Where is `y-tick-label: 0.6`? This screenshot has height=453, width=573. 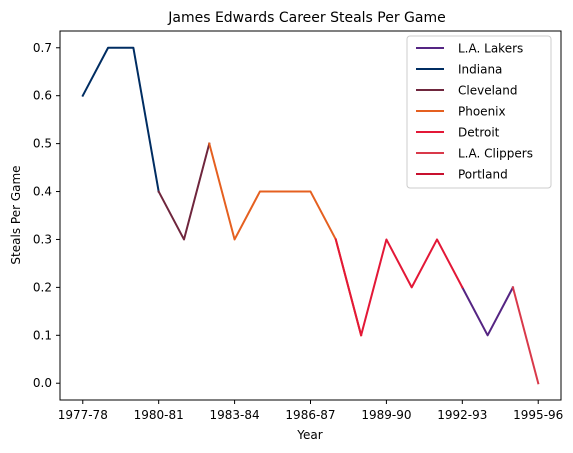 y-tick-label: 0.6 is located at coordinates (42, 96).